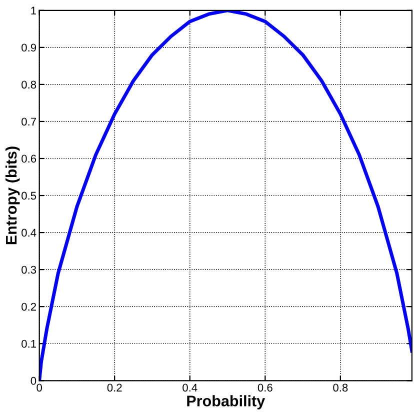  I want to click on x-tick-label: 0.6, so click(265, 388).